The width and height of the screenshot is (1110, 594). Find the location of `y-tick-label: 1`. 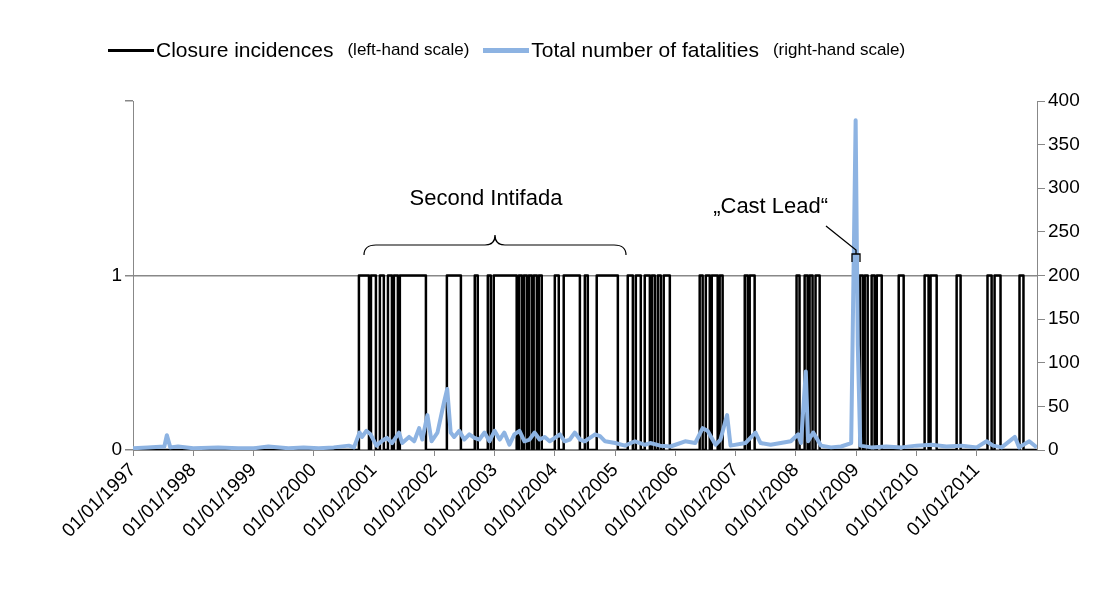

y-tick-label: 1 is located at coordinates (116, 274).